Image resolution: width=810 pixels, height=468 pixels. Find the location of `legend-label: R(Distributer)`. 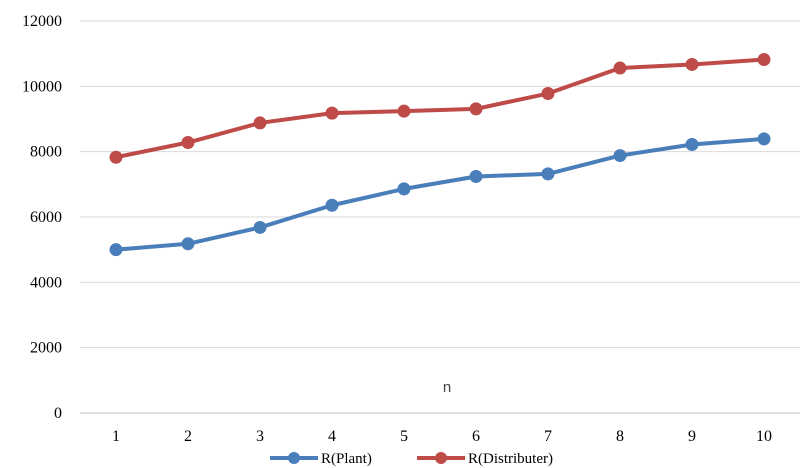

legend-label: R(Distributer) is located at coordinates (510, 459).